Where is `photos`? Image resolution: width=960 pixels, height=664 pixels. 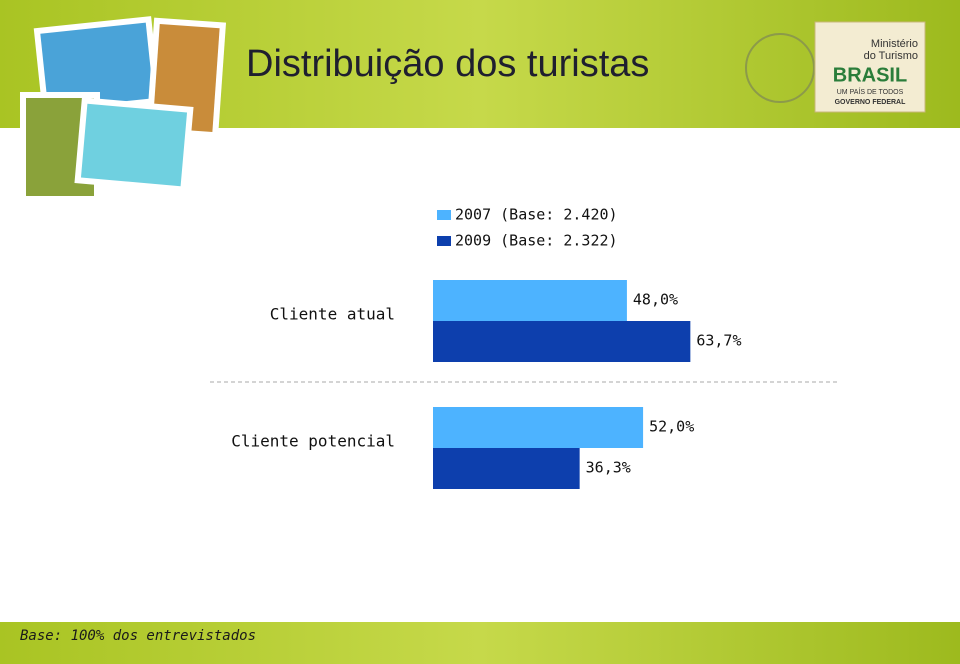
photos is located at coordinates (123, 109).